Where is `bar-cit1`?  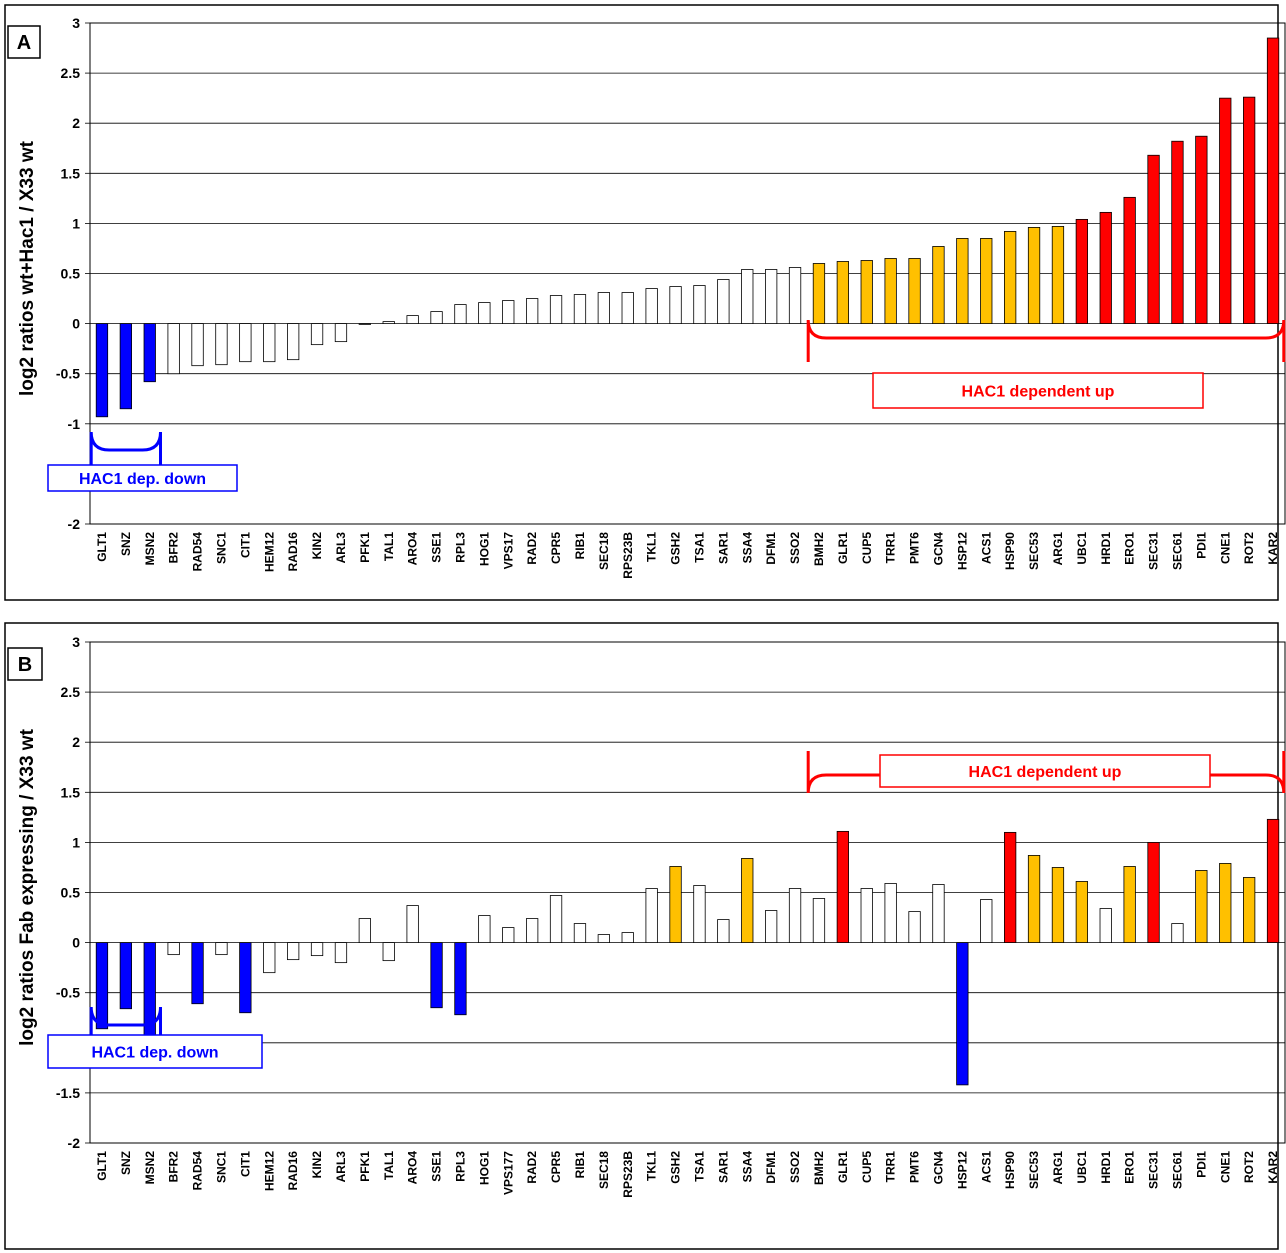 bar-cit1 is located at coordinates (245, 343).